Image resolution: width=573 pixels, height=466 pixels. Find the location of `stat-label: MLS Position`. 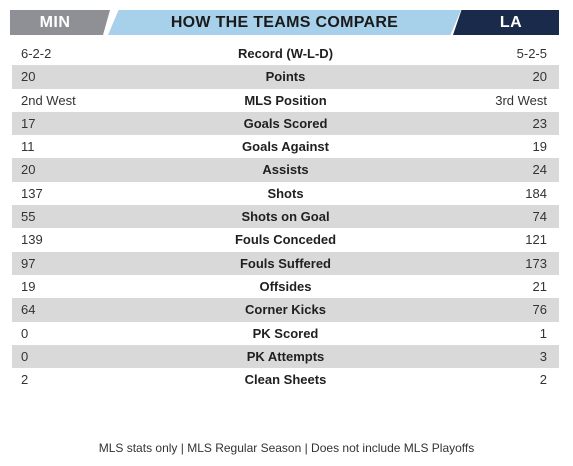

stat-label: MLS Position is located at coordinates (285, 100).